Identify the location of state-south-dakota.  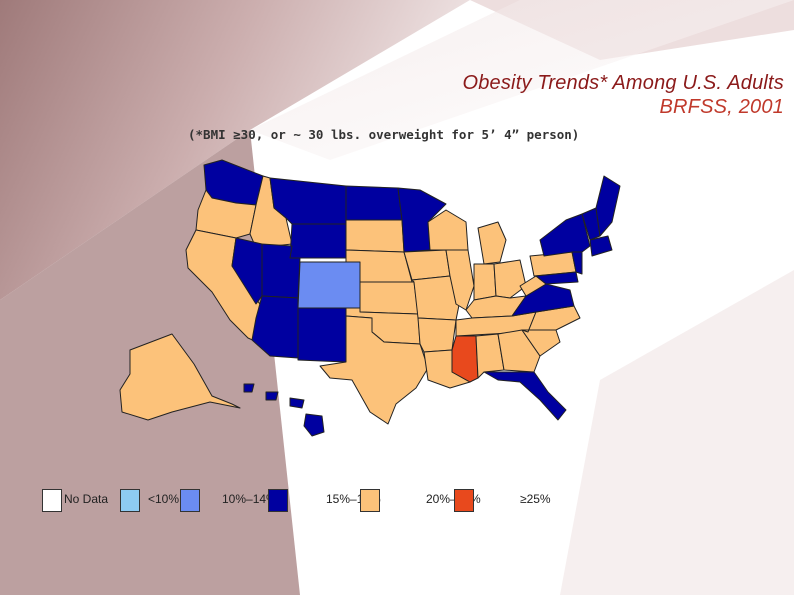
(375, 236).